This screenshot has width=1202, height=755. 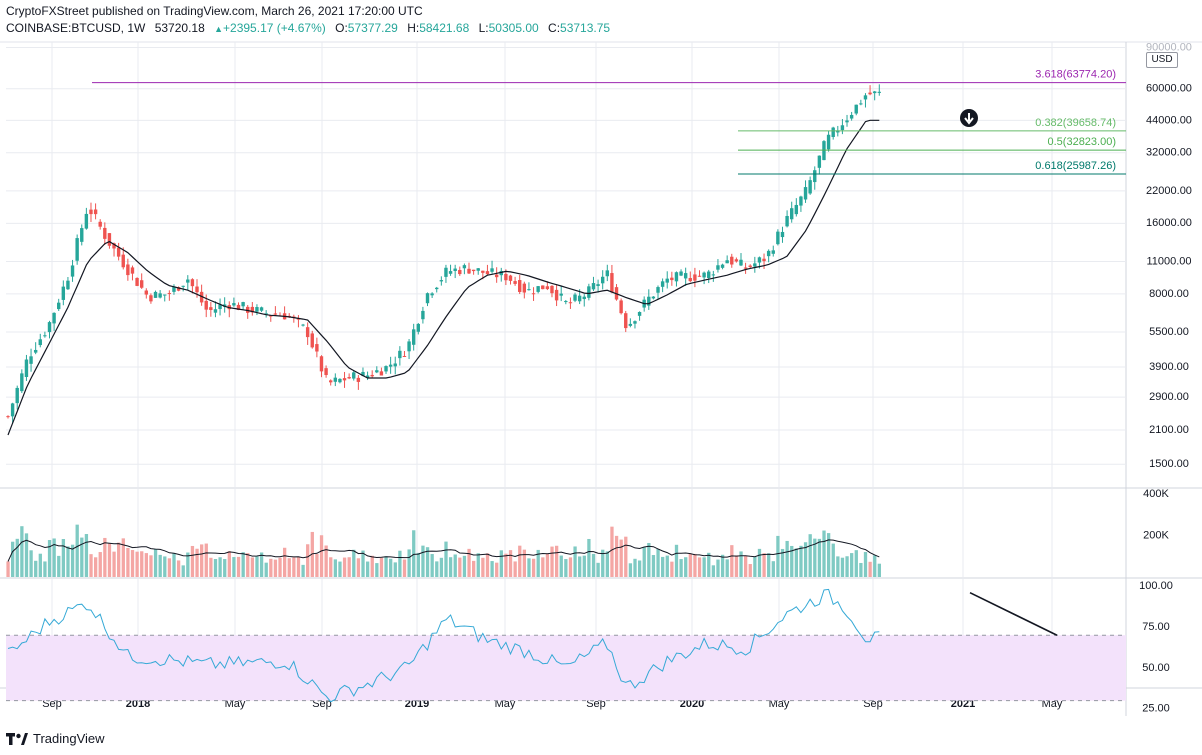 I want to click on rsi-band, so click(x=566, y=668).